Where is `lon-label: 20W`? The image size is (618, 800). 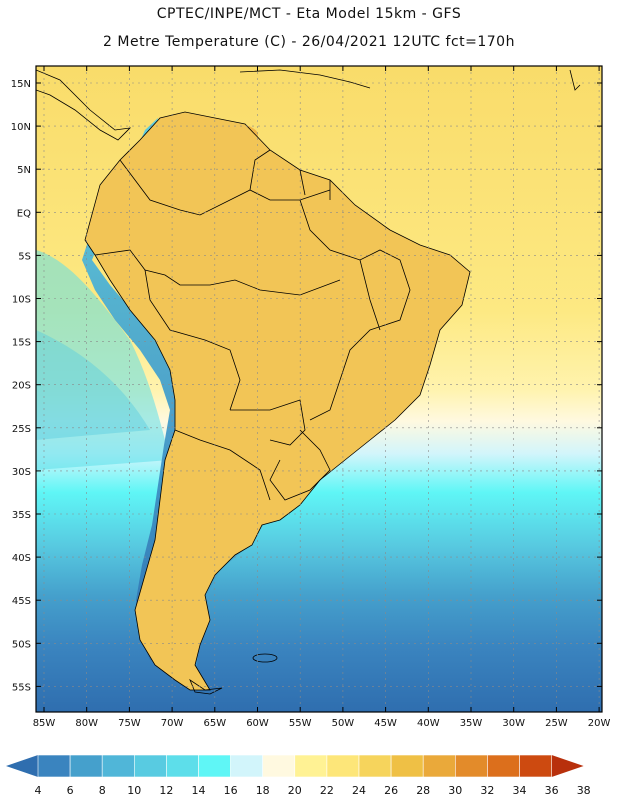
lon-label: 20W is located at coordinates (599, 723).